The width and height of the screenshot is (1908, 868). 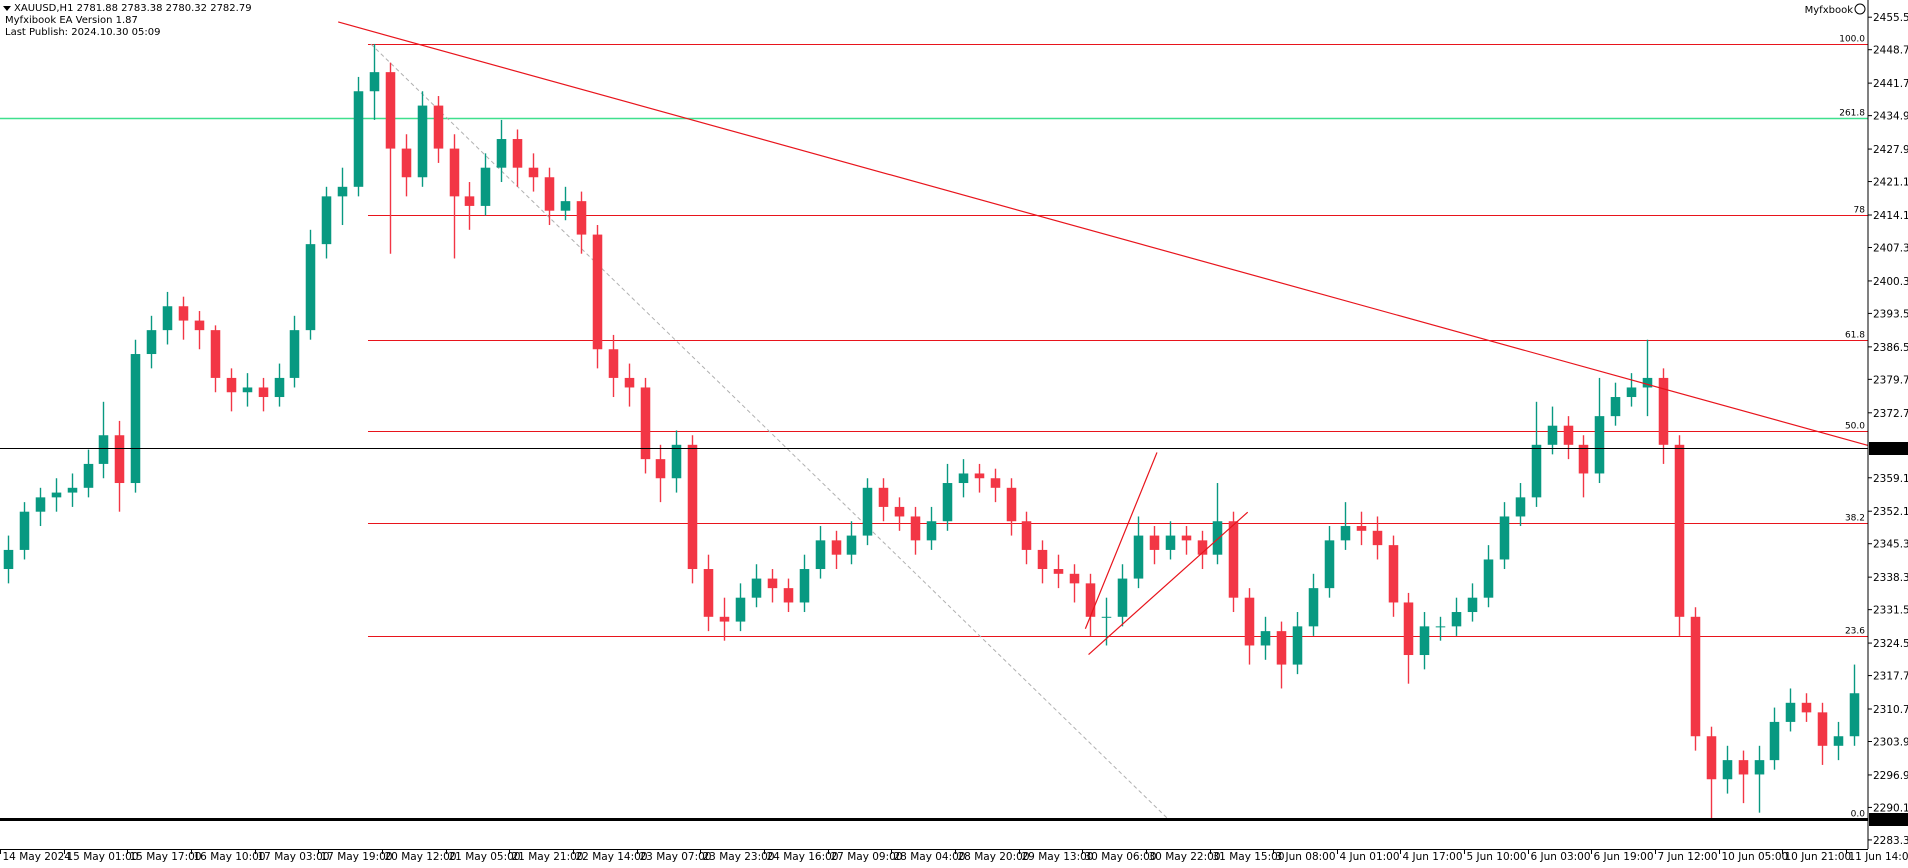 I want to click on x-tick-label: 23 May 07:00, so click(x=676, y=857).